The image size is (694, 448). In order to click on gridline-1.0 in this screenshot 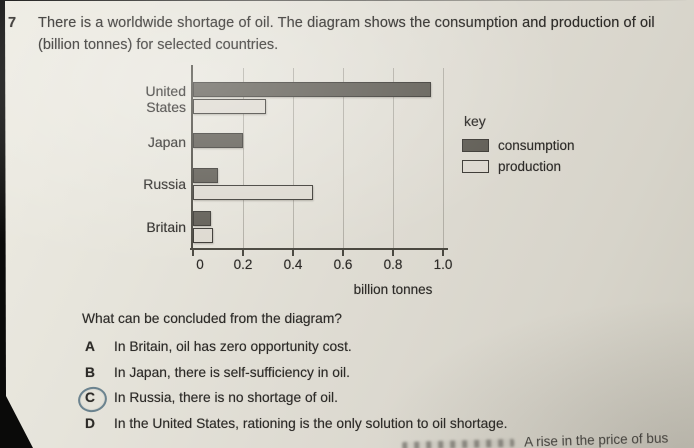, I will do `click(443, 158)`.